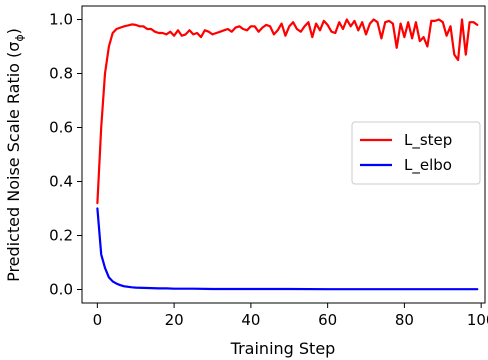 The image size is (488, 360). I want to click on y-tick-label: 0.4, so click(61, 182).